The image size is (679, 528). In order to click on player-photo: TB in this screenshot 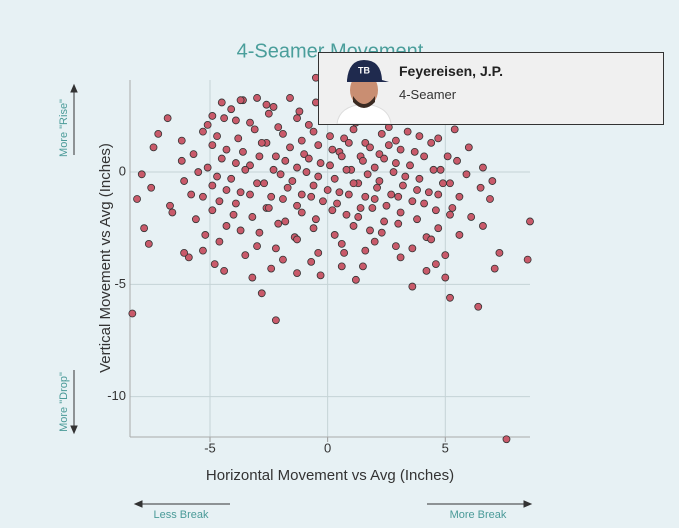, I will do `click(364, 89)`.